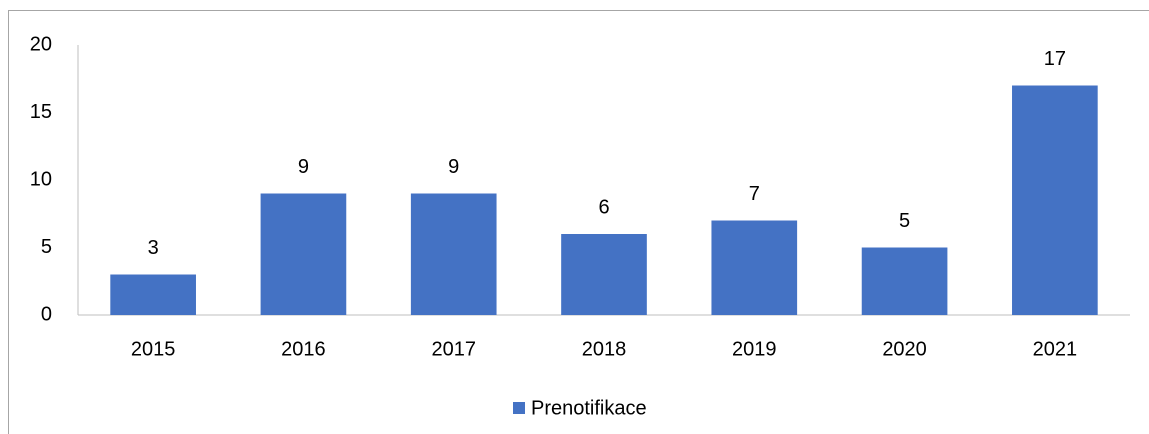 The image size is (1149, 434). I want to click on legend-label: Prenotifikace, so click(589, 408).